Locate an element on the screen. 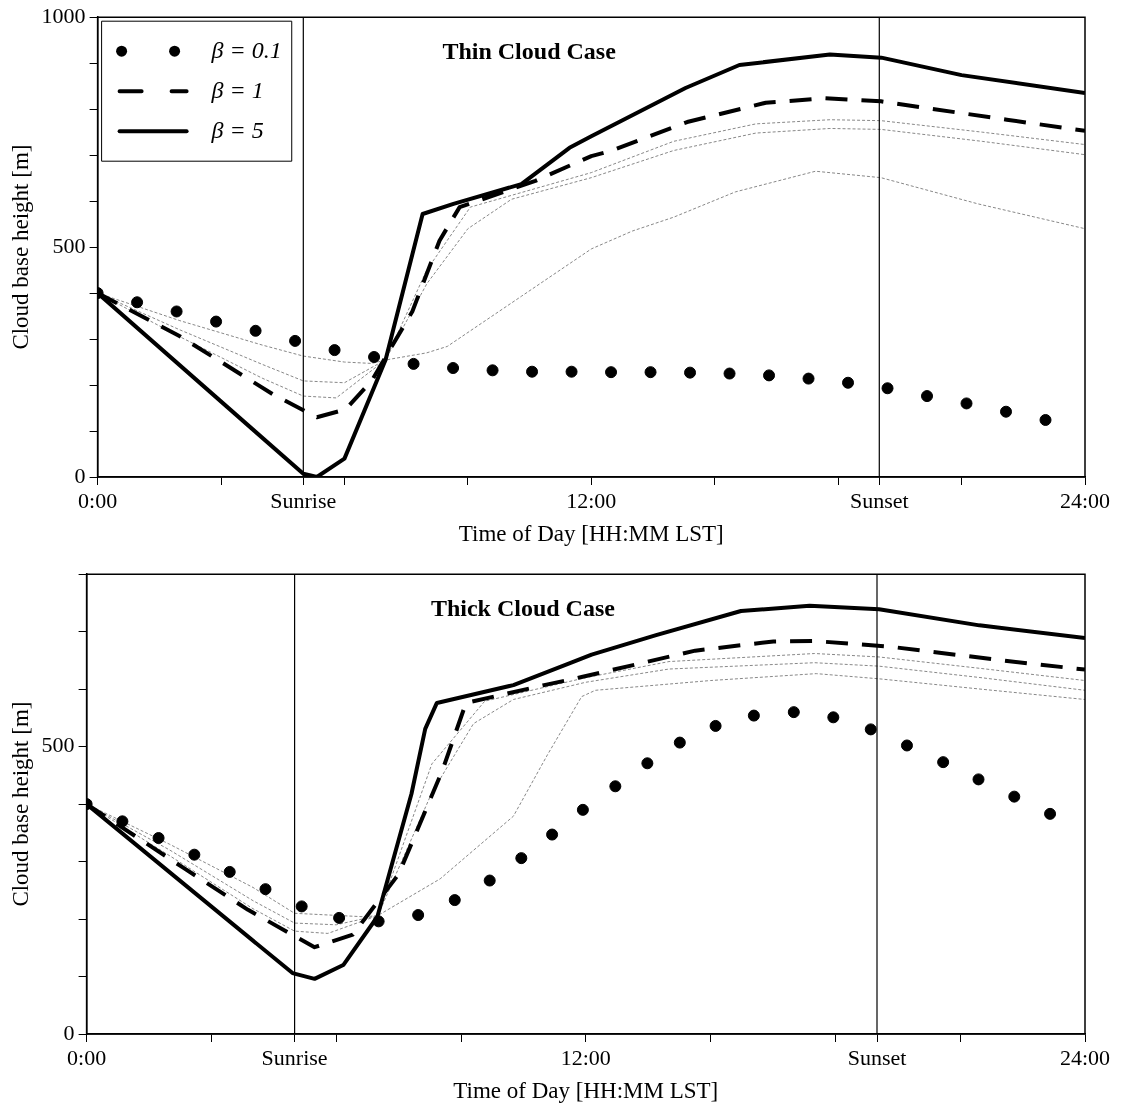  y-tick-label: 1000 is located at coordinates (63, 15).